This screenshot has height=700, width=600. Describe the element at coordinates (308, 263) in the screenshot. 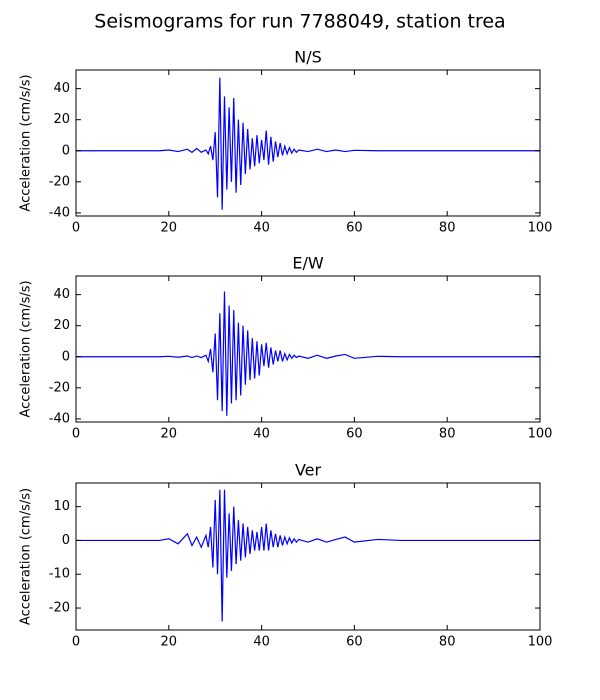

I see `axes-title: E/W` at that location.